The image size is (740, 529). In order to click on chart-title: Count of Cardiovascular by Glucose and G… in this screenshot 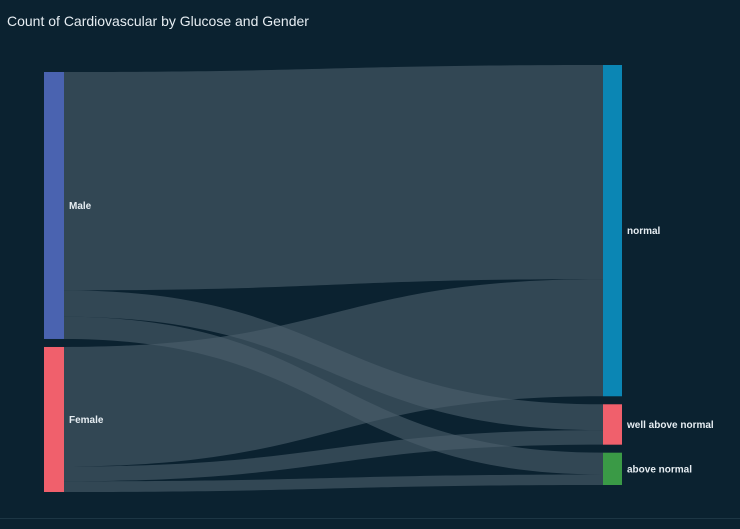, I will do `click(158, 21)`.